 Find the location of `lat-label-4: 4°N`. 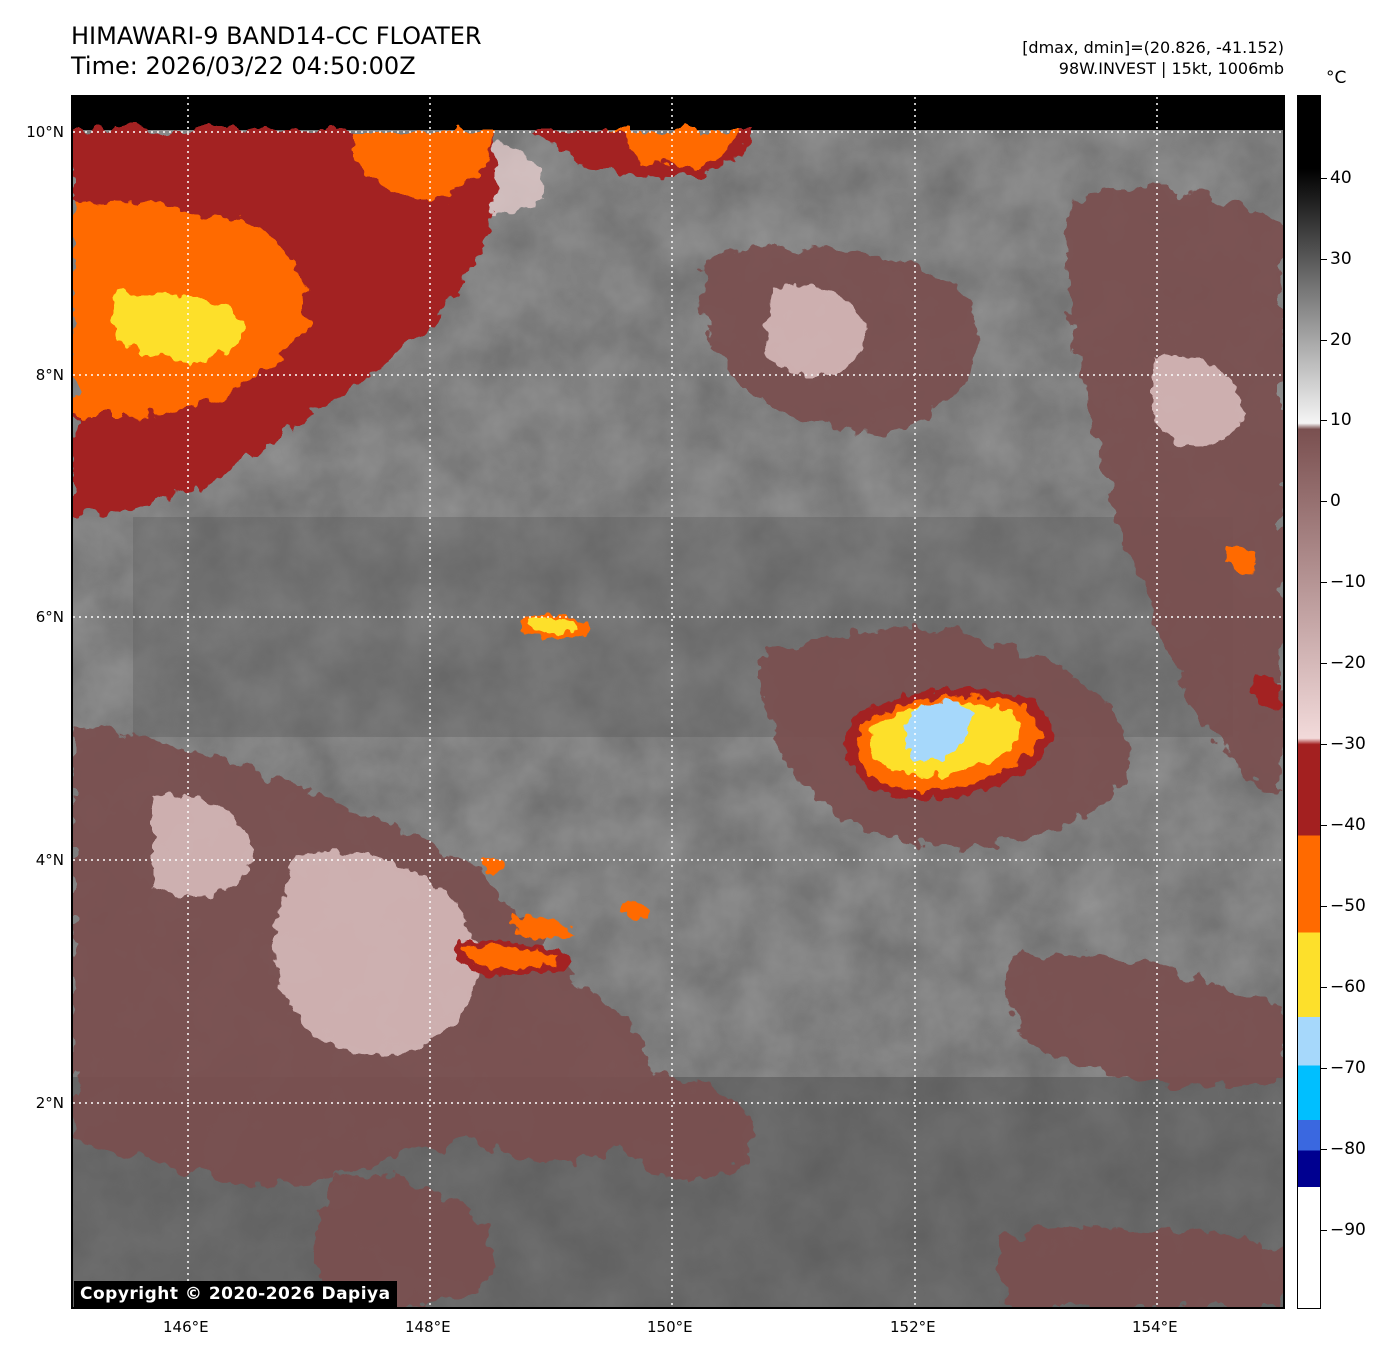

lat-label-4: 4°N is located at coordinates (49, 860).